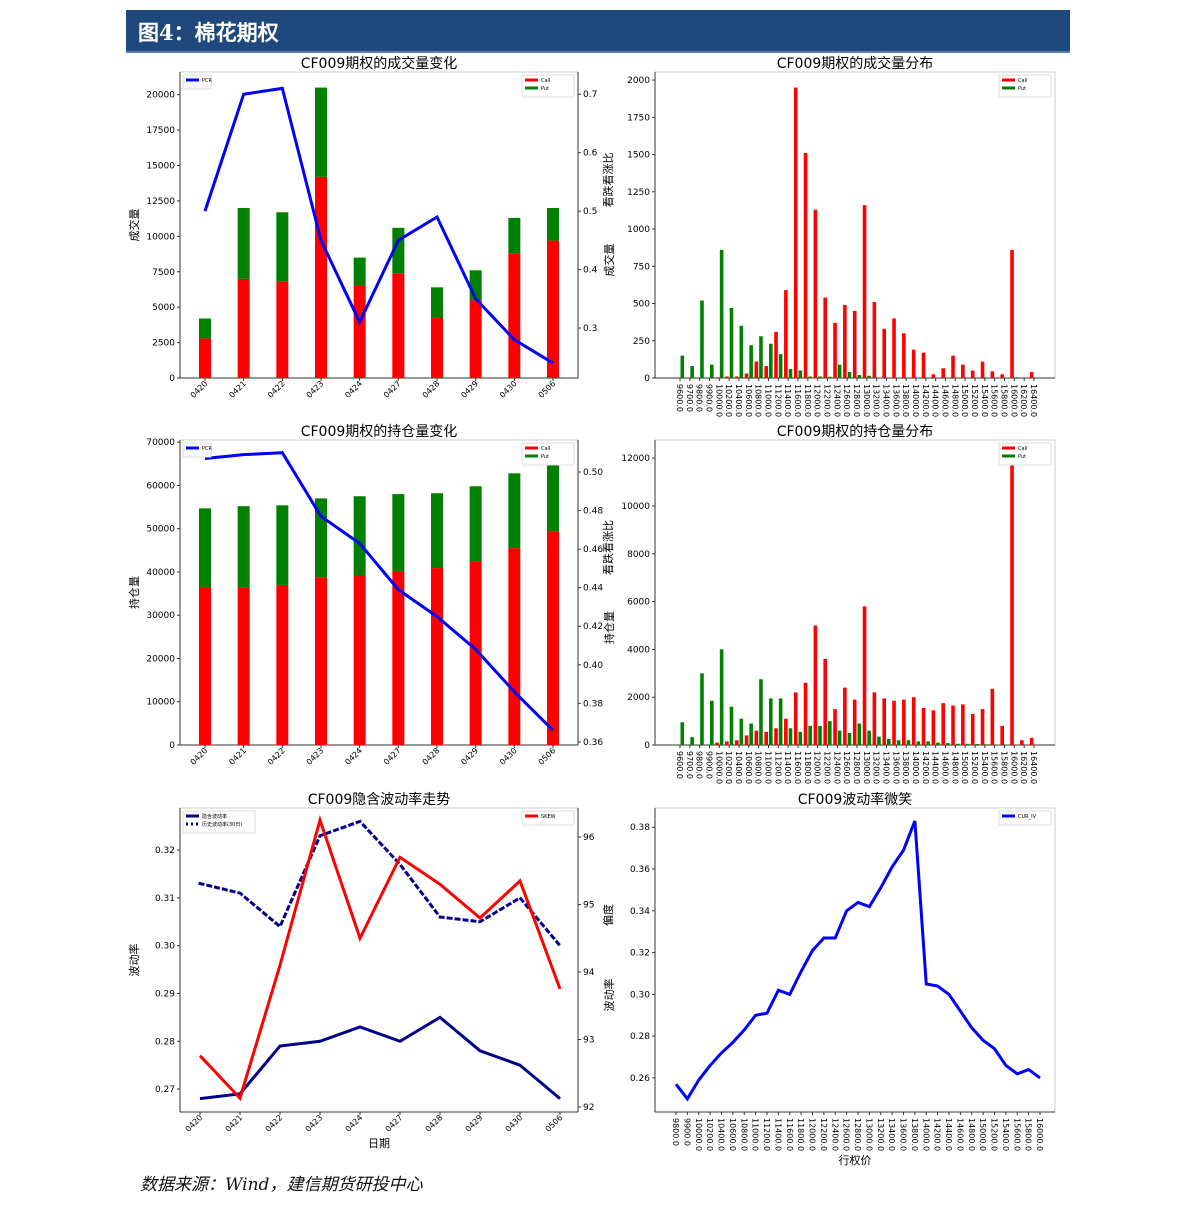 The image size is (1191, 1213). I want to click on x-tick-label: 13200.0, so click(880, 1134).